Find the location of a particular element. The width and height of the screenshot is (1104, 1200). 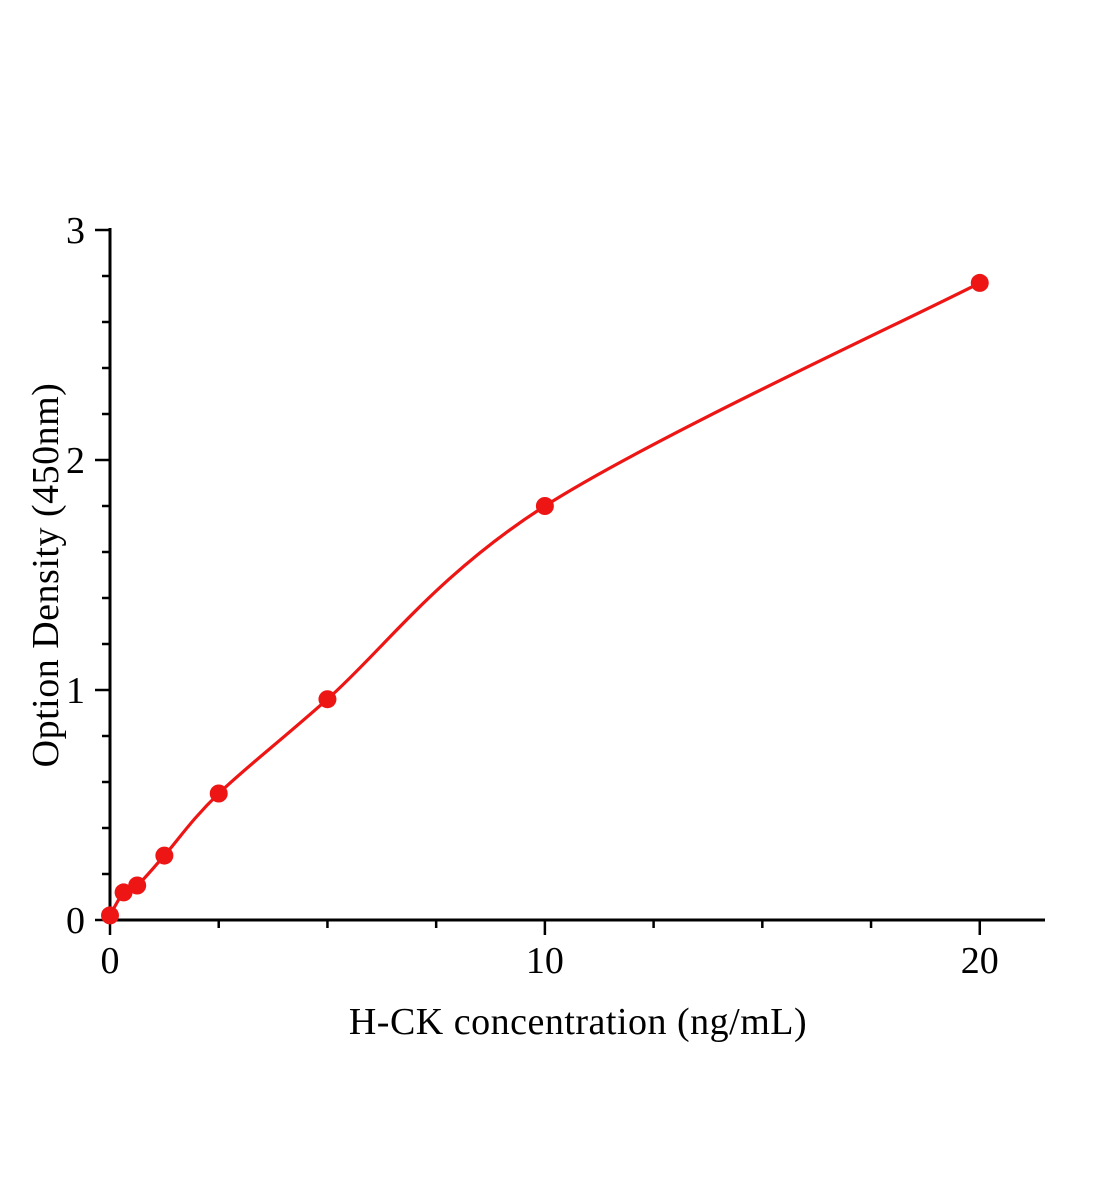

y-tick-label: 1 is located at coordinates (75, 691).